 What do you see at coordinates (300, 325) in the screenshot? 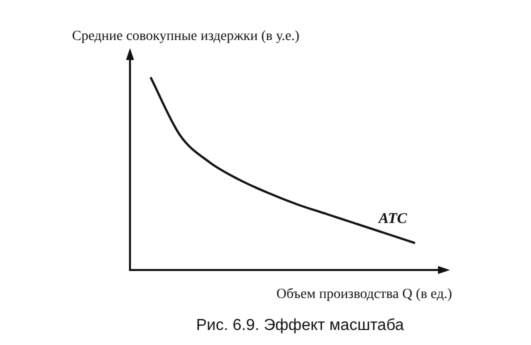
I see `text: Рис. 6.9. Эффект масштаба` at bounding box center [300, 325].